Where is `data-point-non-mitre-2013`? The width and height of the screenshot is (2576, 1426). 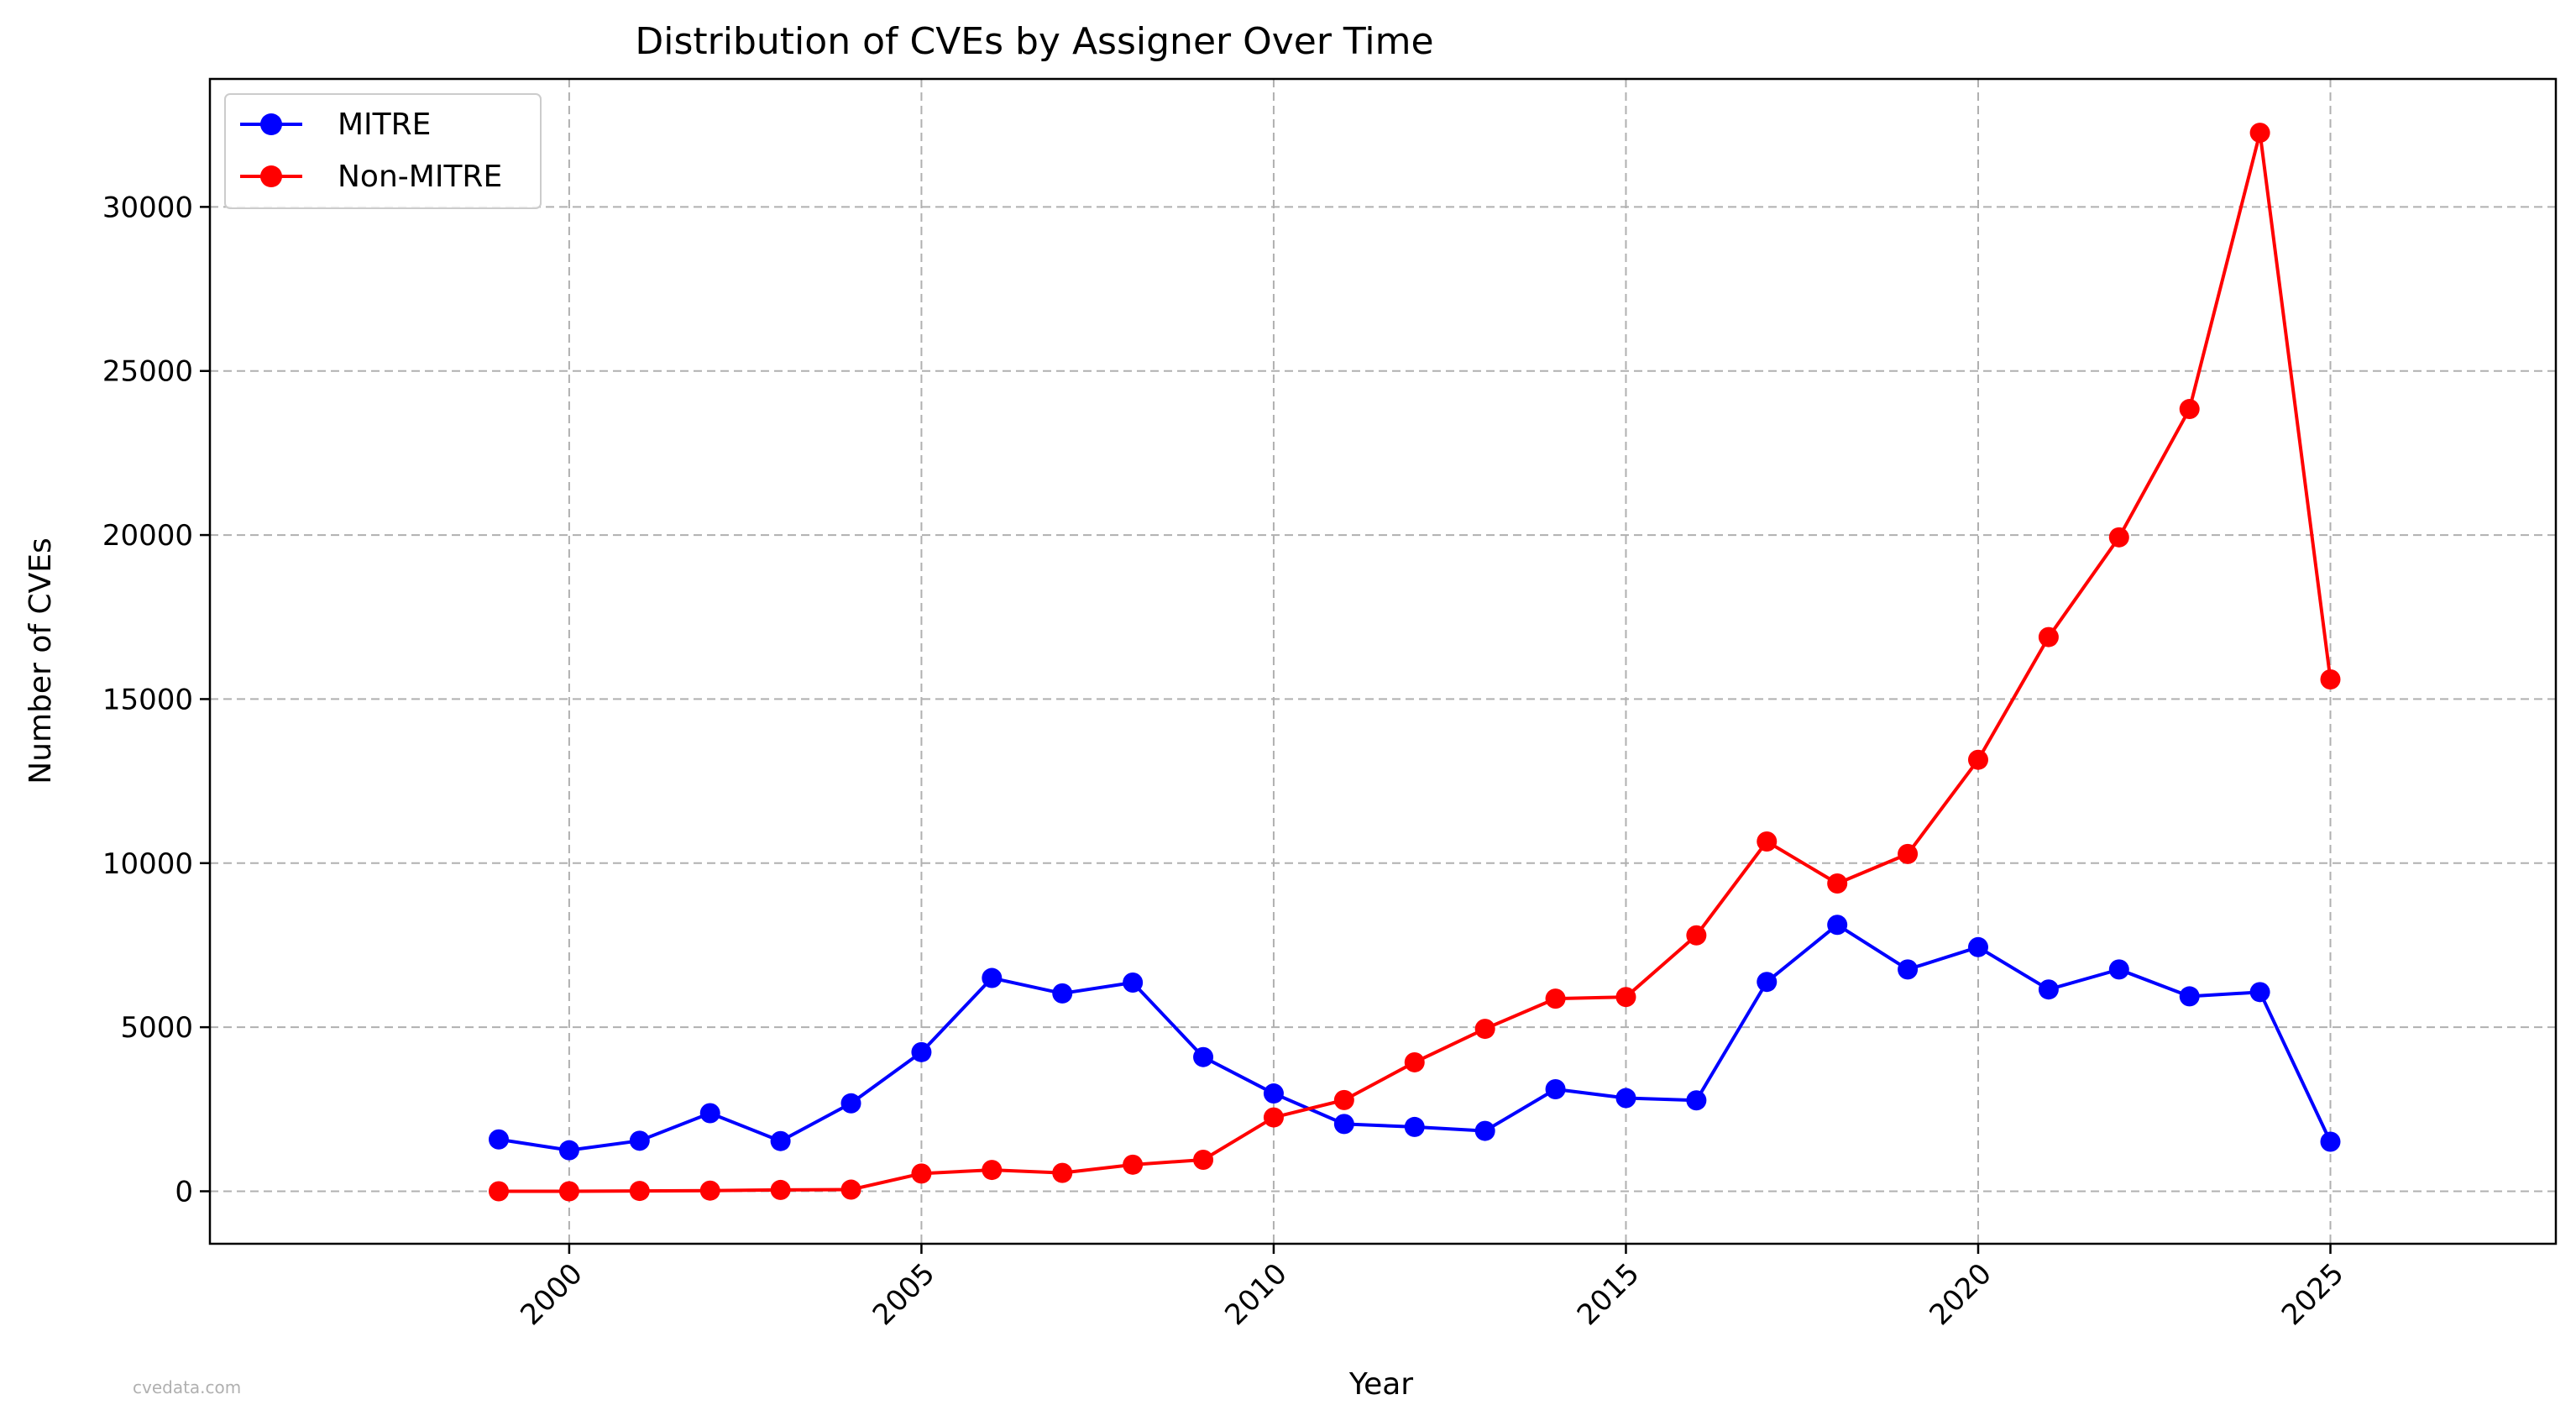
data-point-non-mitre-2013 is located at coordinates (1485, 1029).